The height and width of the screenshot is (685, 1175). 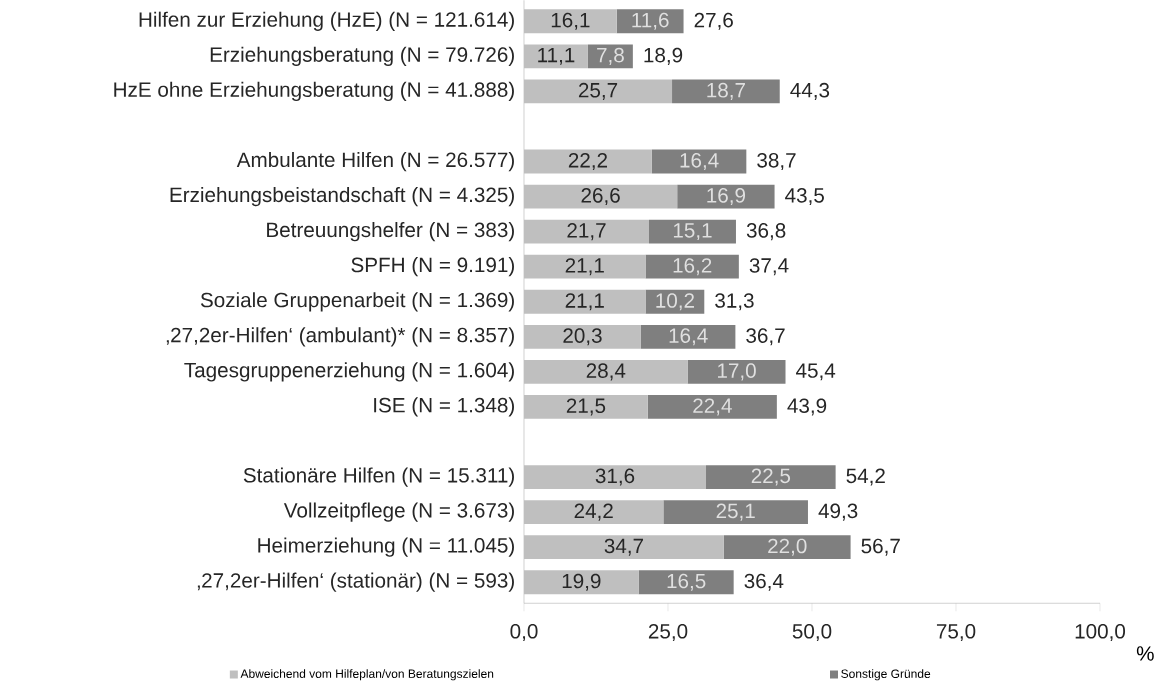 I want to click on data-label: 16,5, so click(x=686, y=582).